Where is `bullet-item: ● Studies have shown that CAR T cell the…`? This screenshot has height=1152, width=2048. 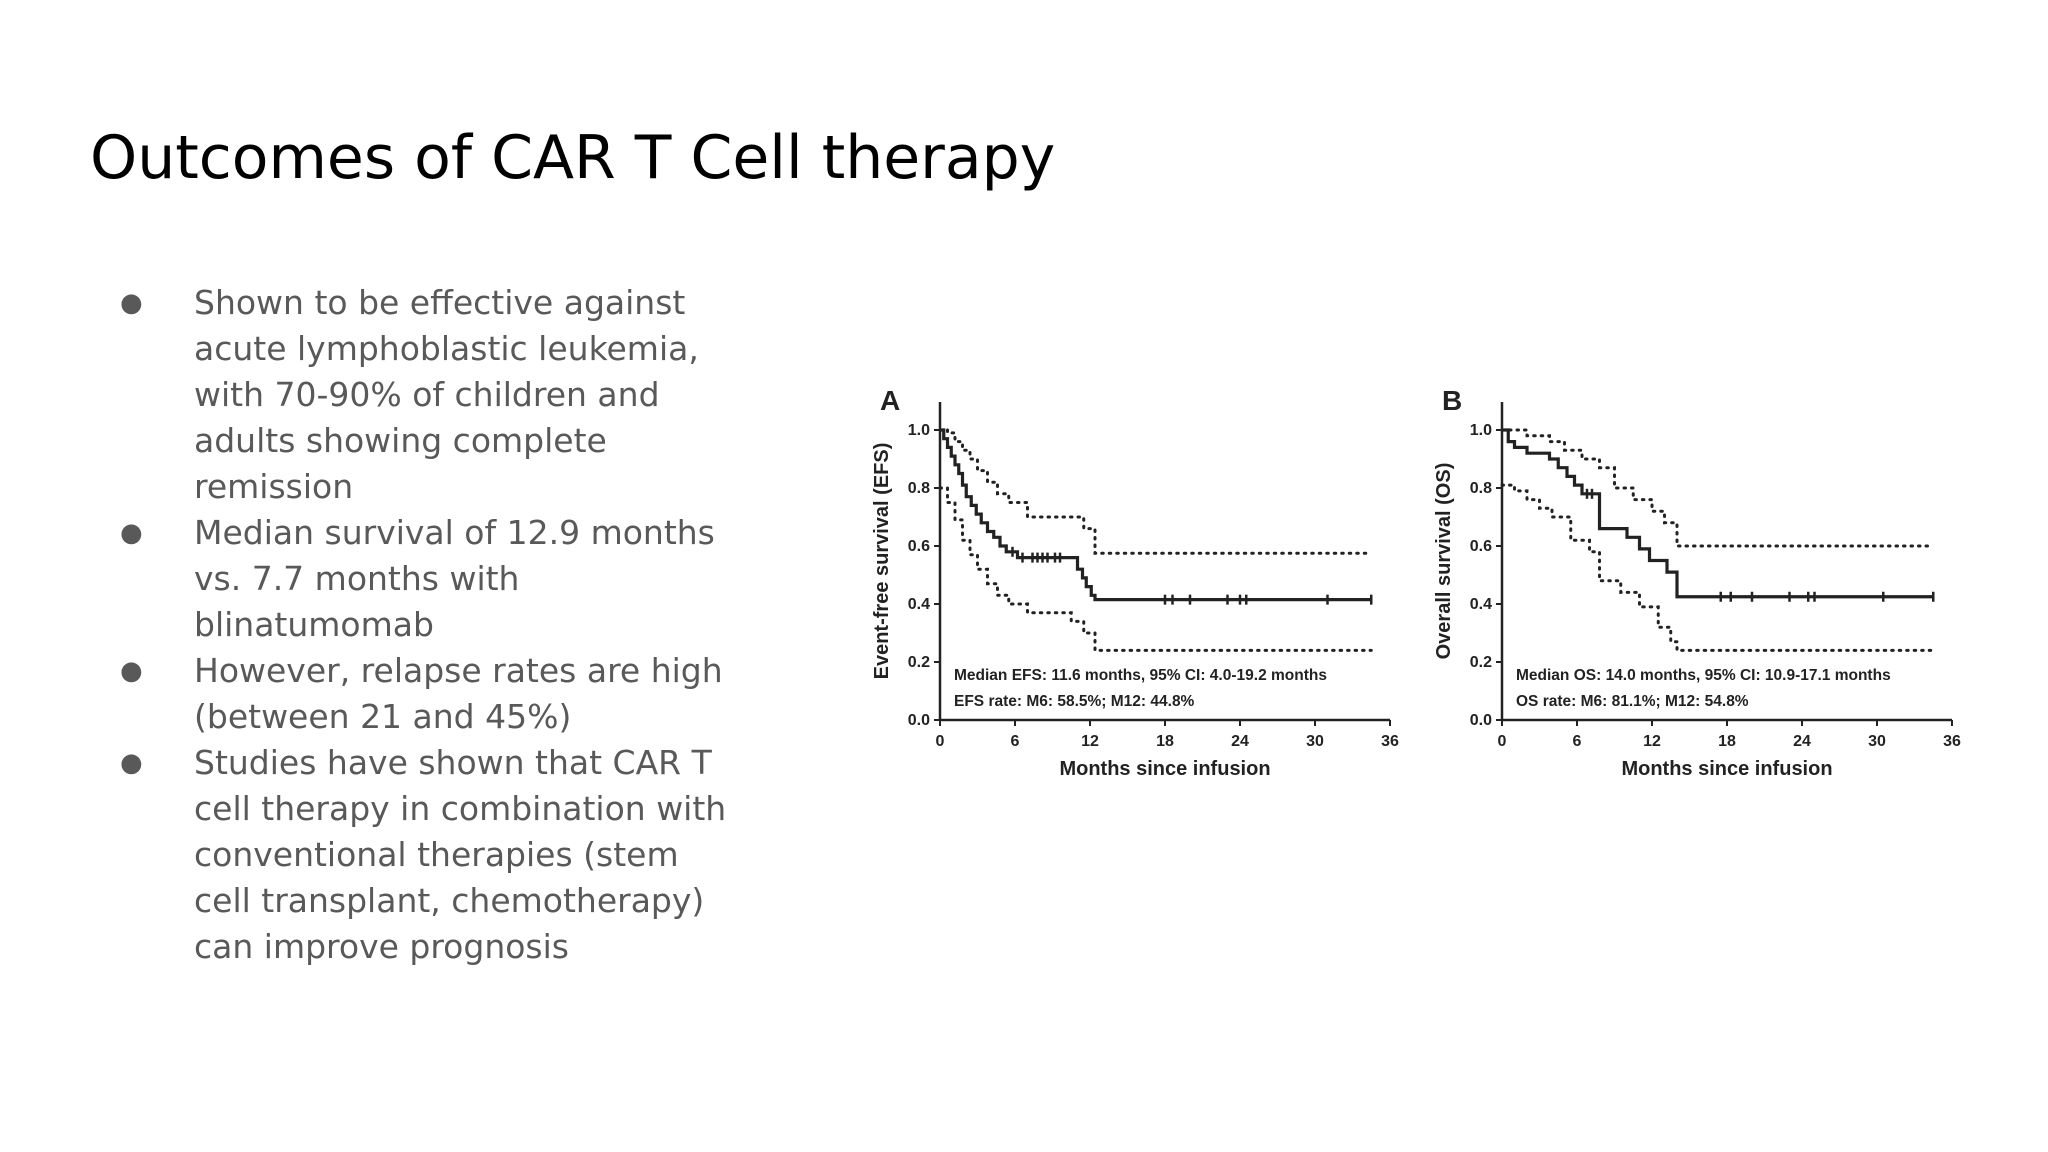 bullet-item: ● Studies have shown that CAR T cell the… is located at coordinates (420, 855).